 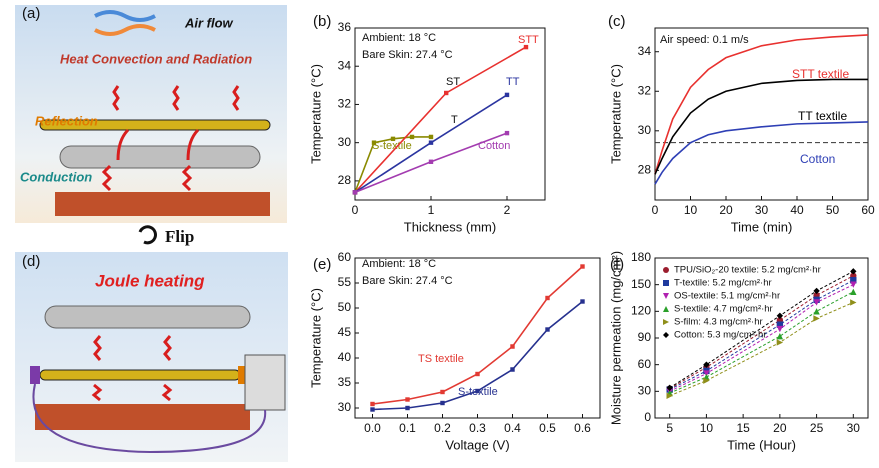 What do you see at coordinates (345, 142) in the screenshot?
I see `y-tick-label: 30` at bounding box center [345, 142].